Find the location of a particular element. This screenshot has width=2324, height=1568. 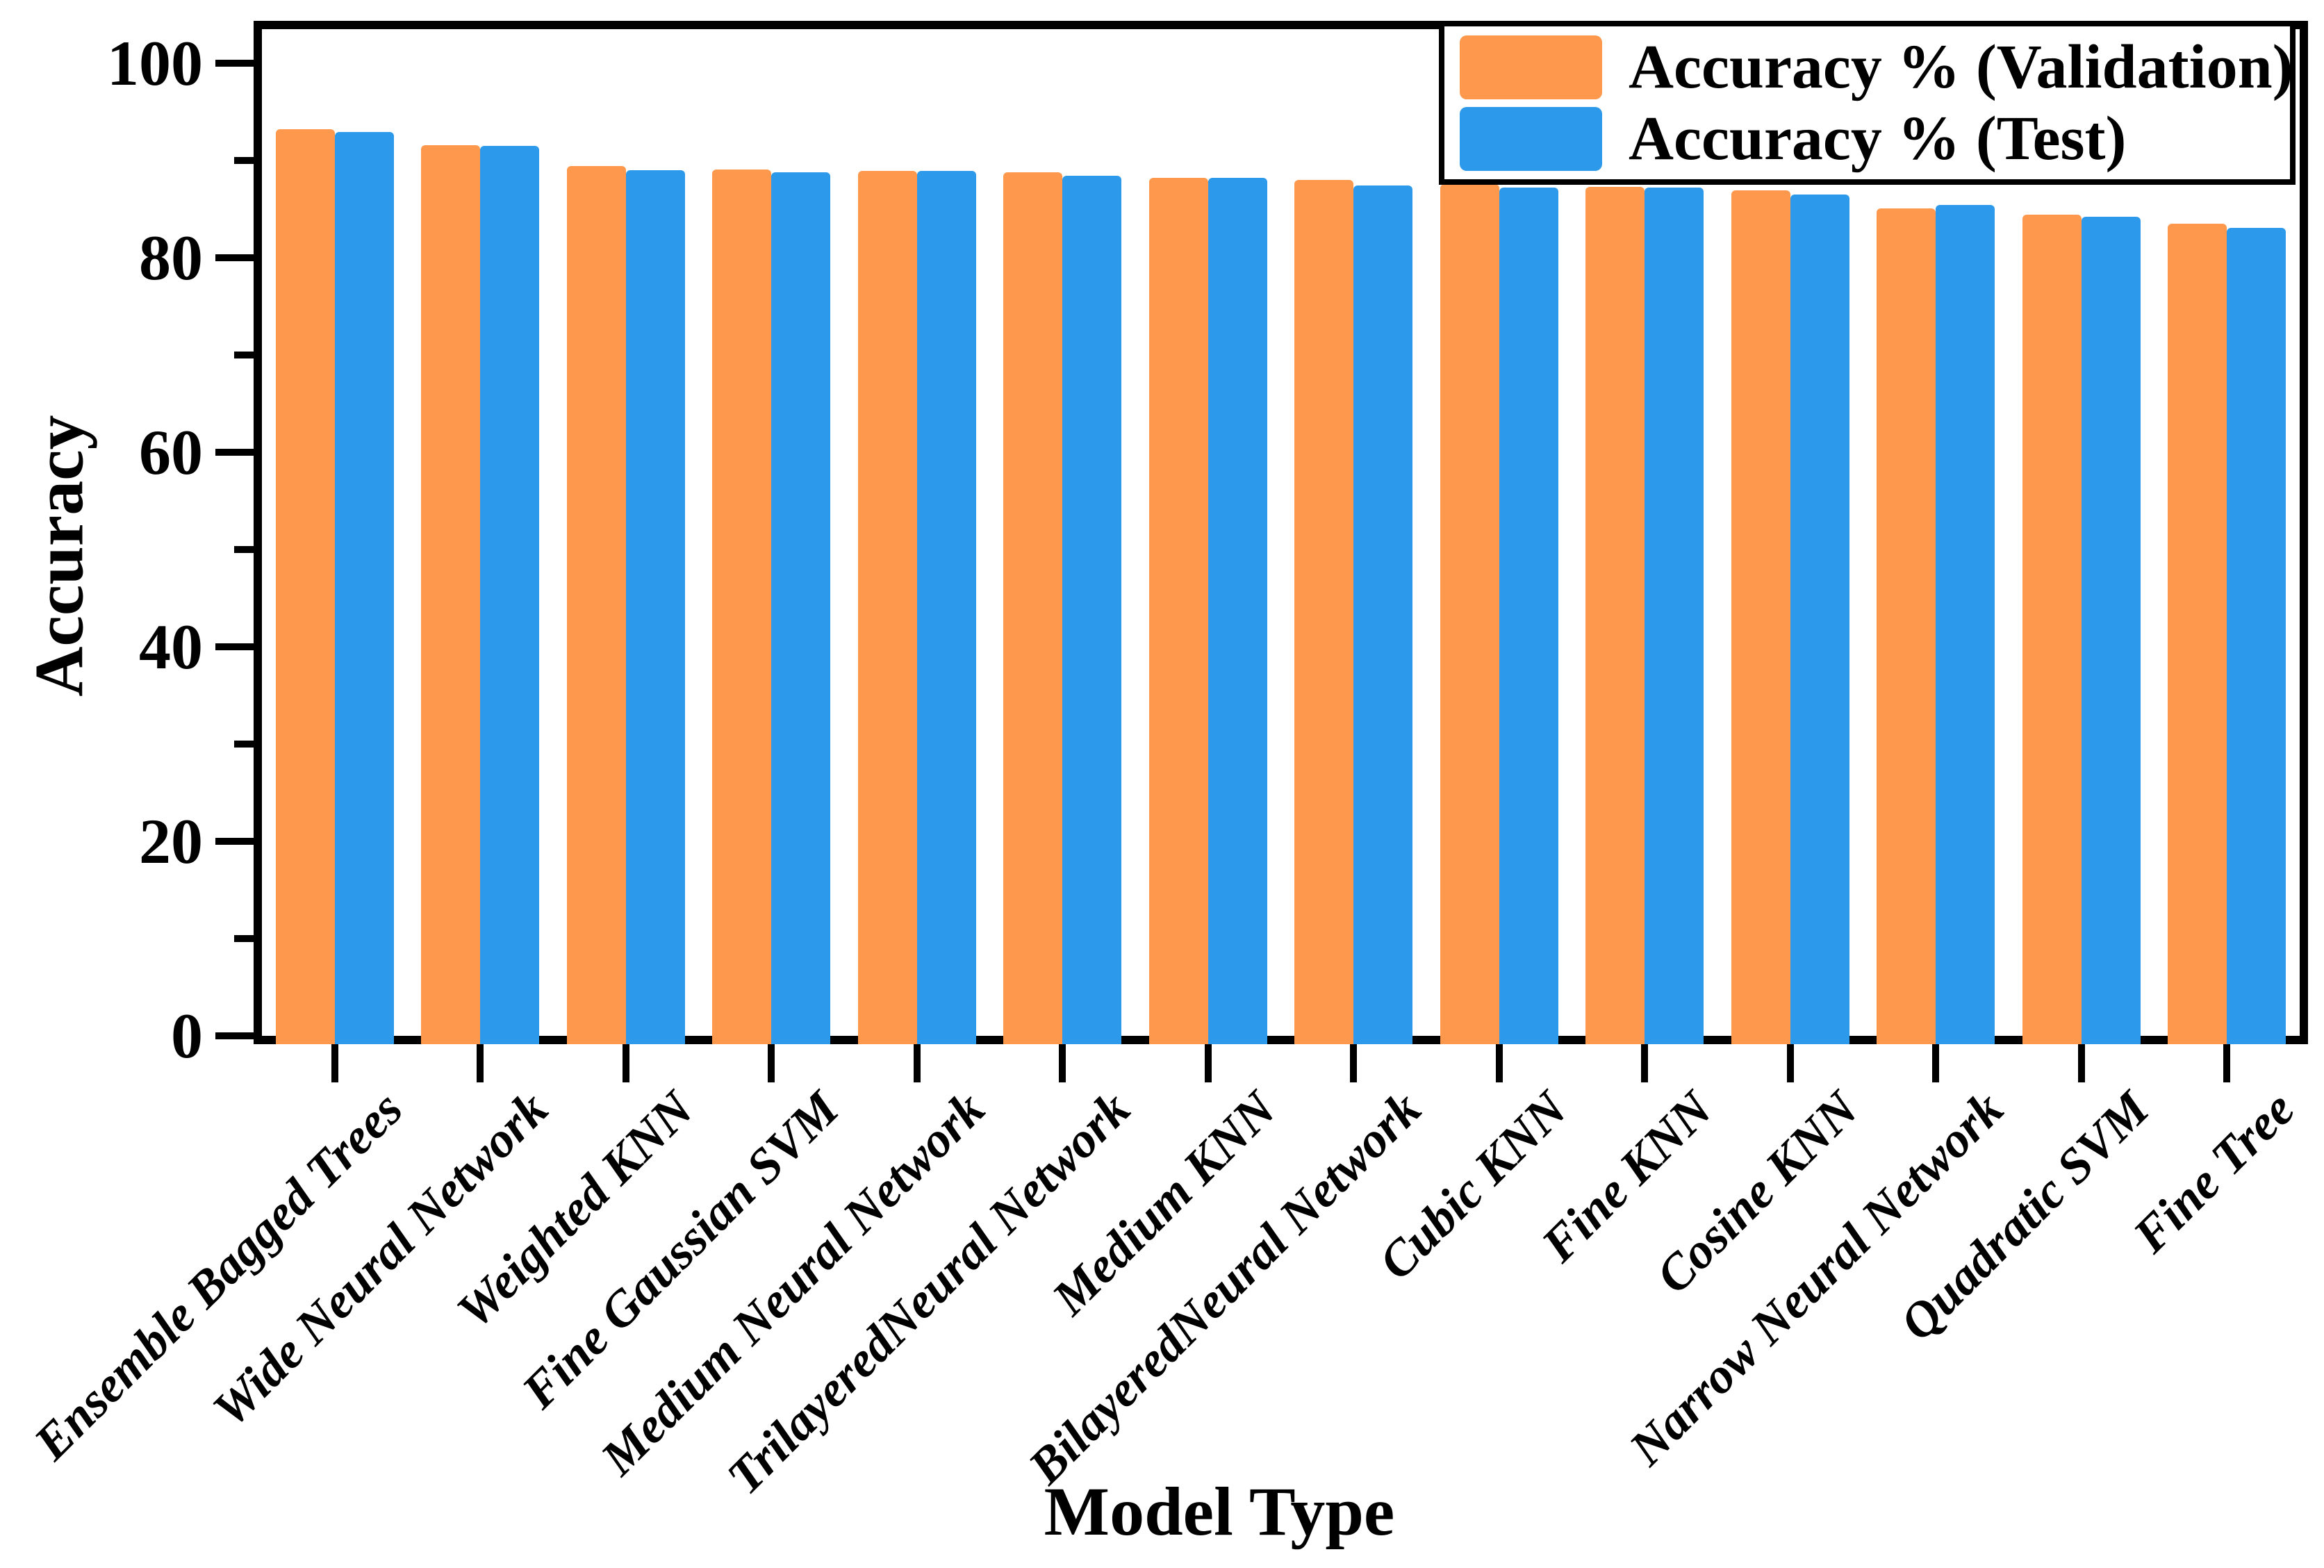

y-axis-tick-label: 20 is located at coordinates (171, 842).